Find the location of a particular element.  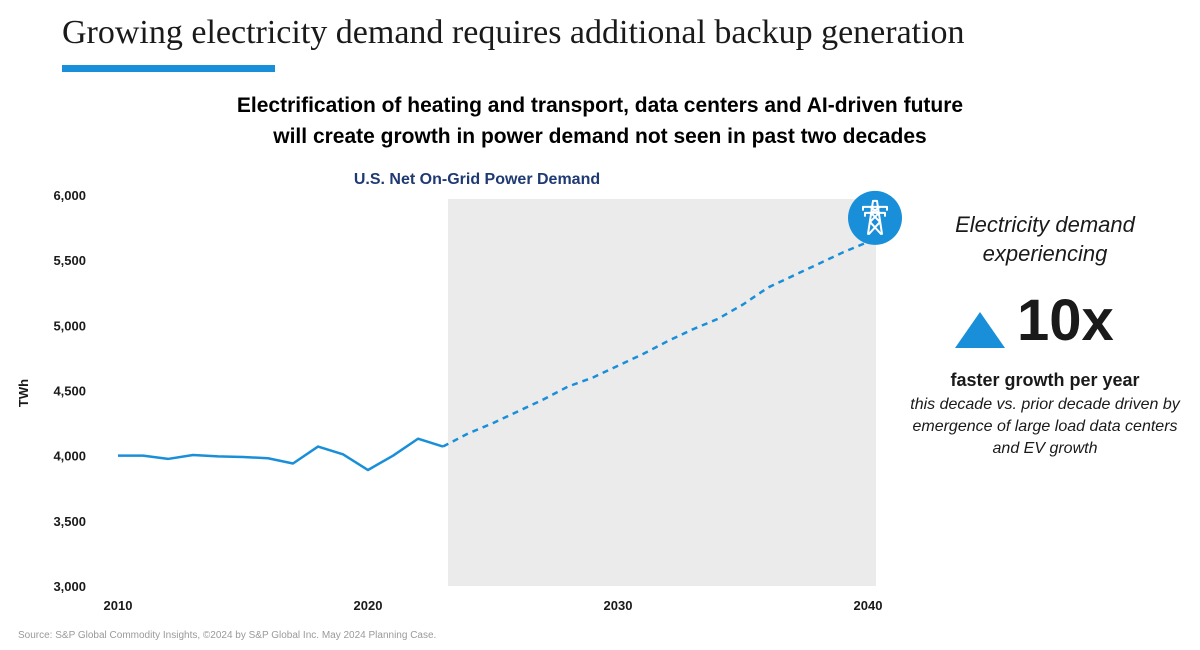

y-tick-label: 4,000 is located at coordinates (69, 456).